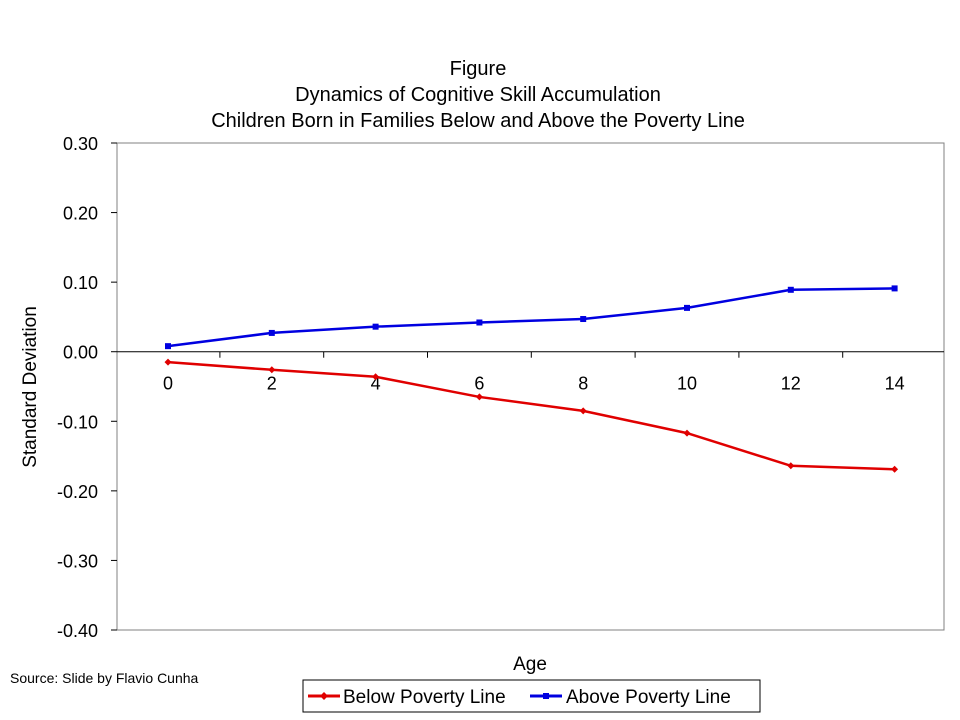 This screenshot has height=720, width=960. I want to click on y-axis-label: Standard Deviation, so click(30, 387).